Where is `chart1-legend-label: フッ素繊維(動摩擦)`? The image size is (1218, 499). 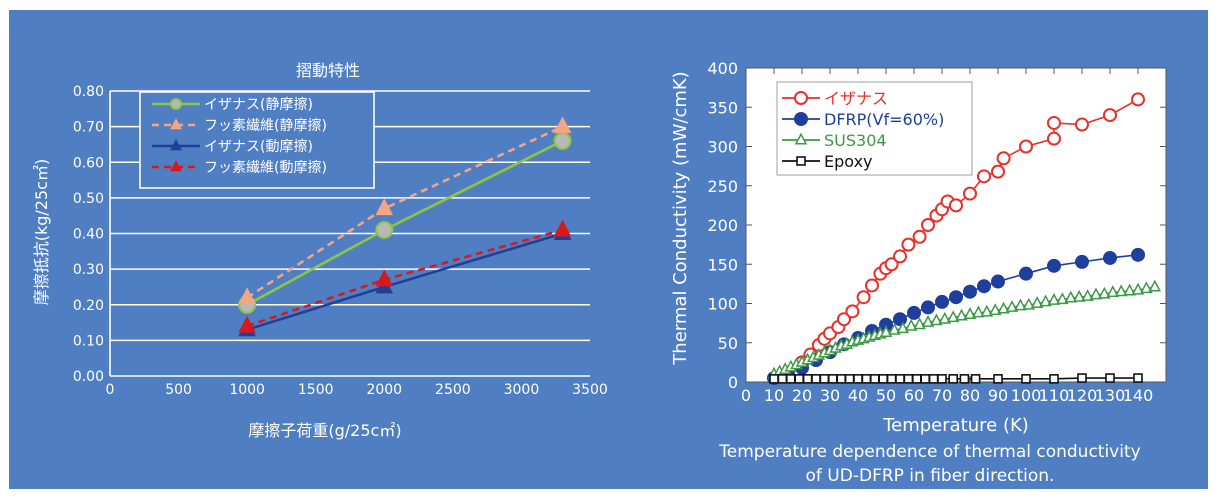 chart1-legend-label: フッ素繊維(動摩擦) is located at coordinates (265, 167).